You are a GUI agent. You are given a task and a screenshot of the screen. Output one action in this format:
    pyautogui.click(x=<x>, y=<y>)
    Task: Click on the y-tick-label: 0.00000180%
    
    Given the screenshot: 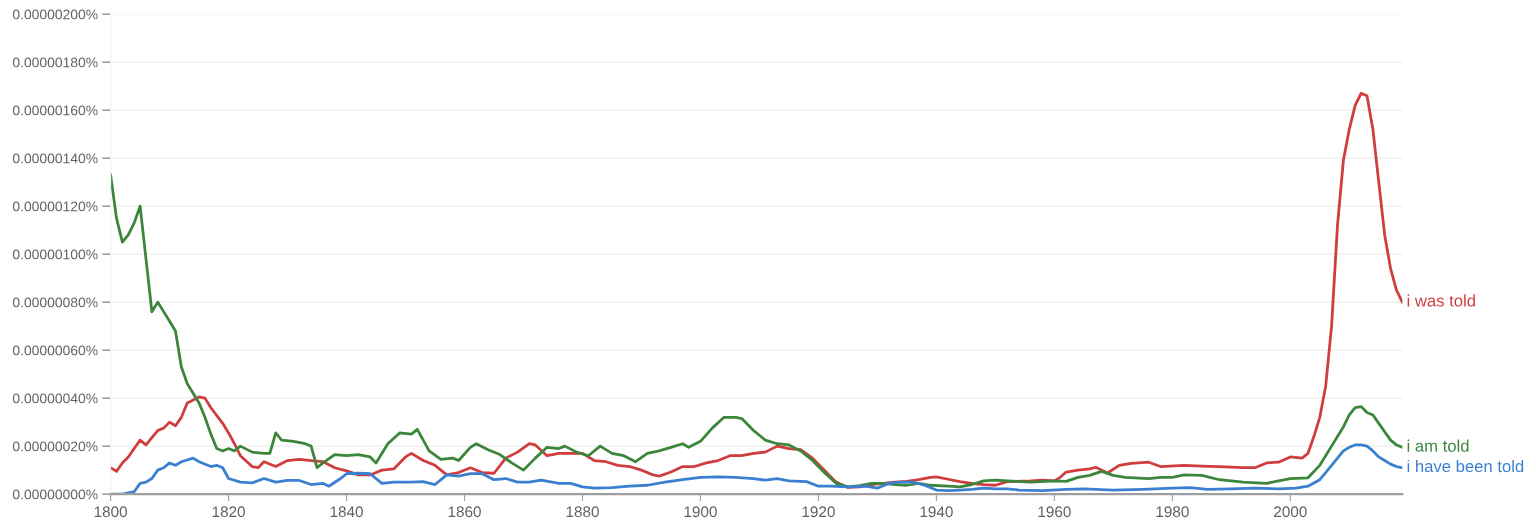 What is the action you would take?
    pyautogui.click(x=55, y=62)
    